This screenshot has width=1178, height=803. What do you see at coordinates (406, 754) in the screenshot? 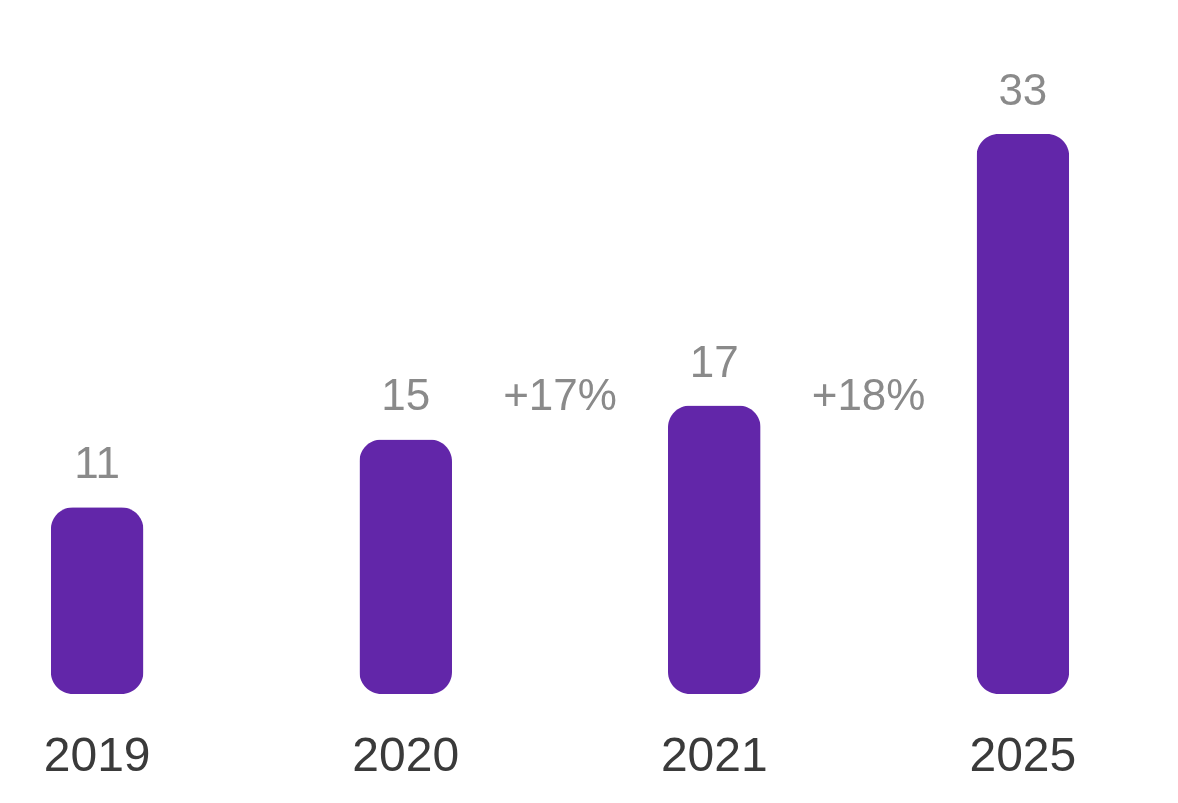
I see `x-tick-label: 2020` at bounding box center [406, 754].